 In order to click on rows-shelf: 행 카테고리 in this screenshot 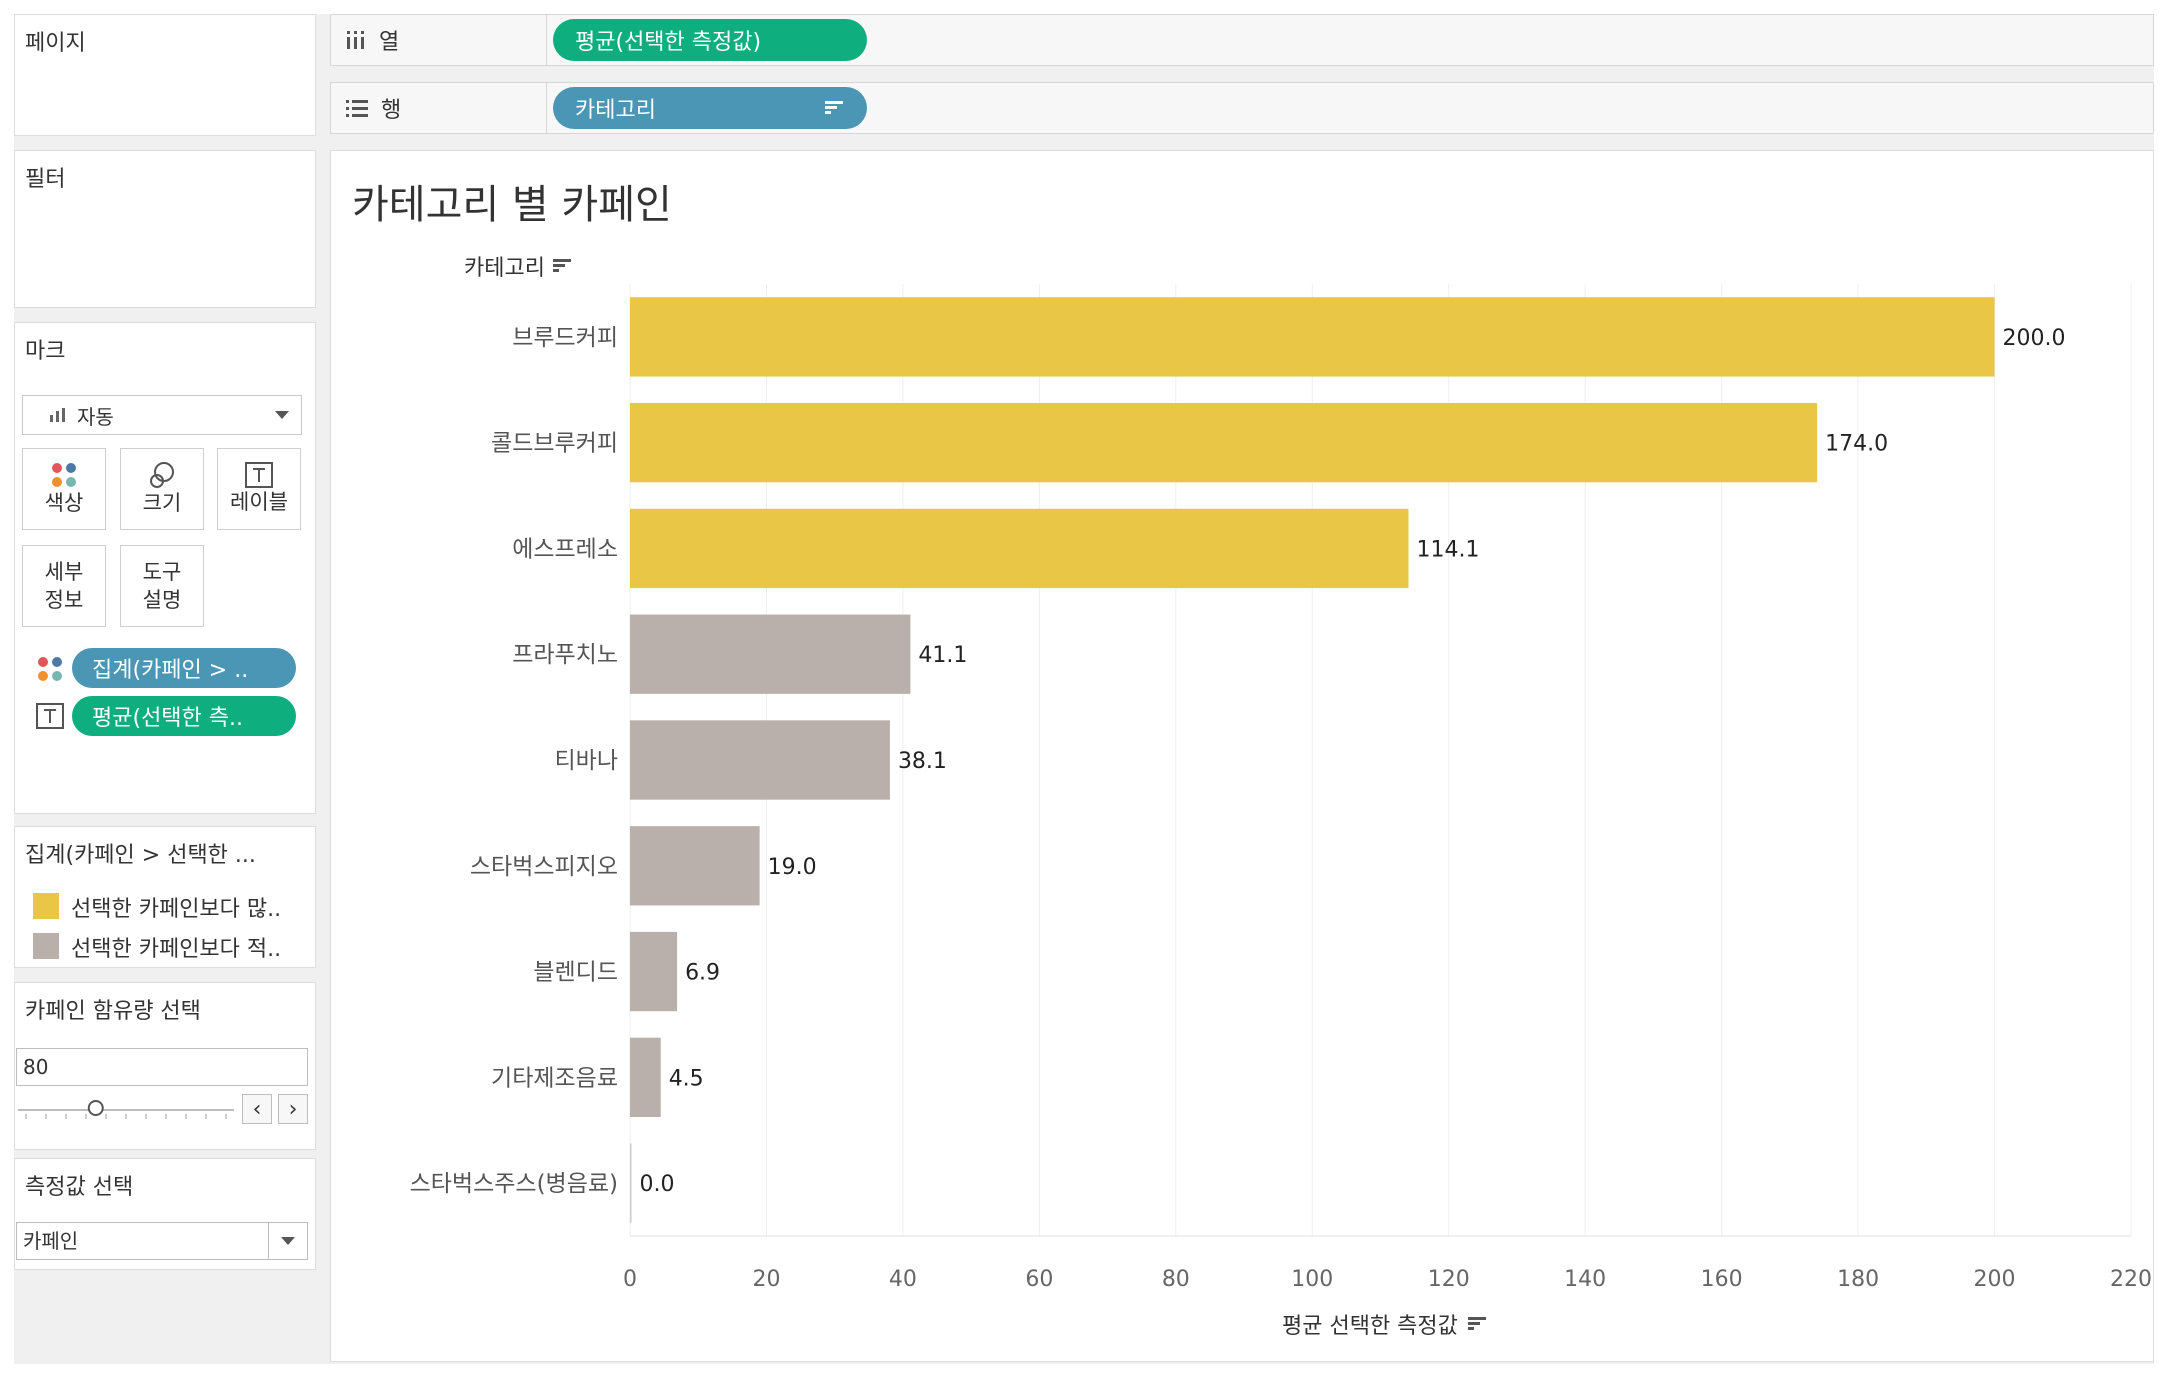, I will do `click(1242, 108)`.